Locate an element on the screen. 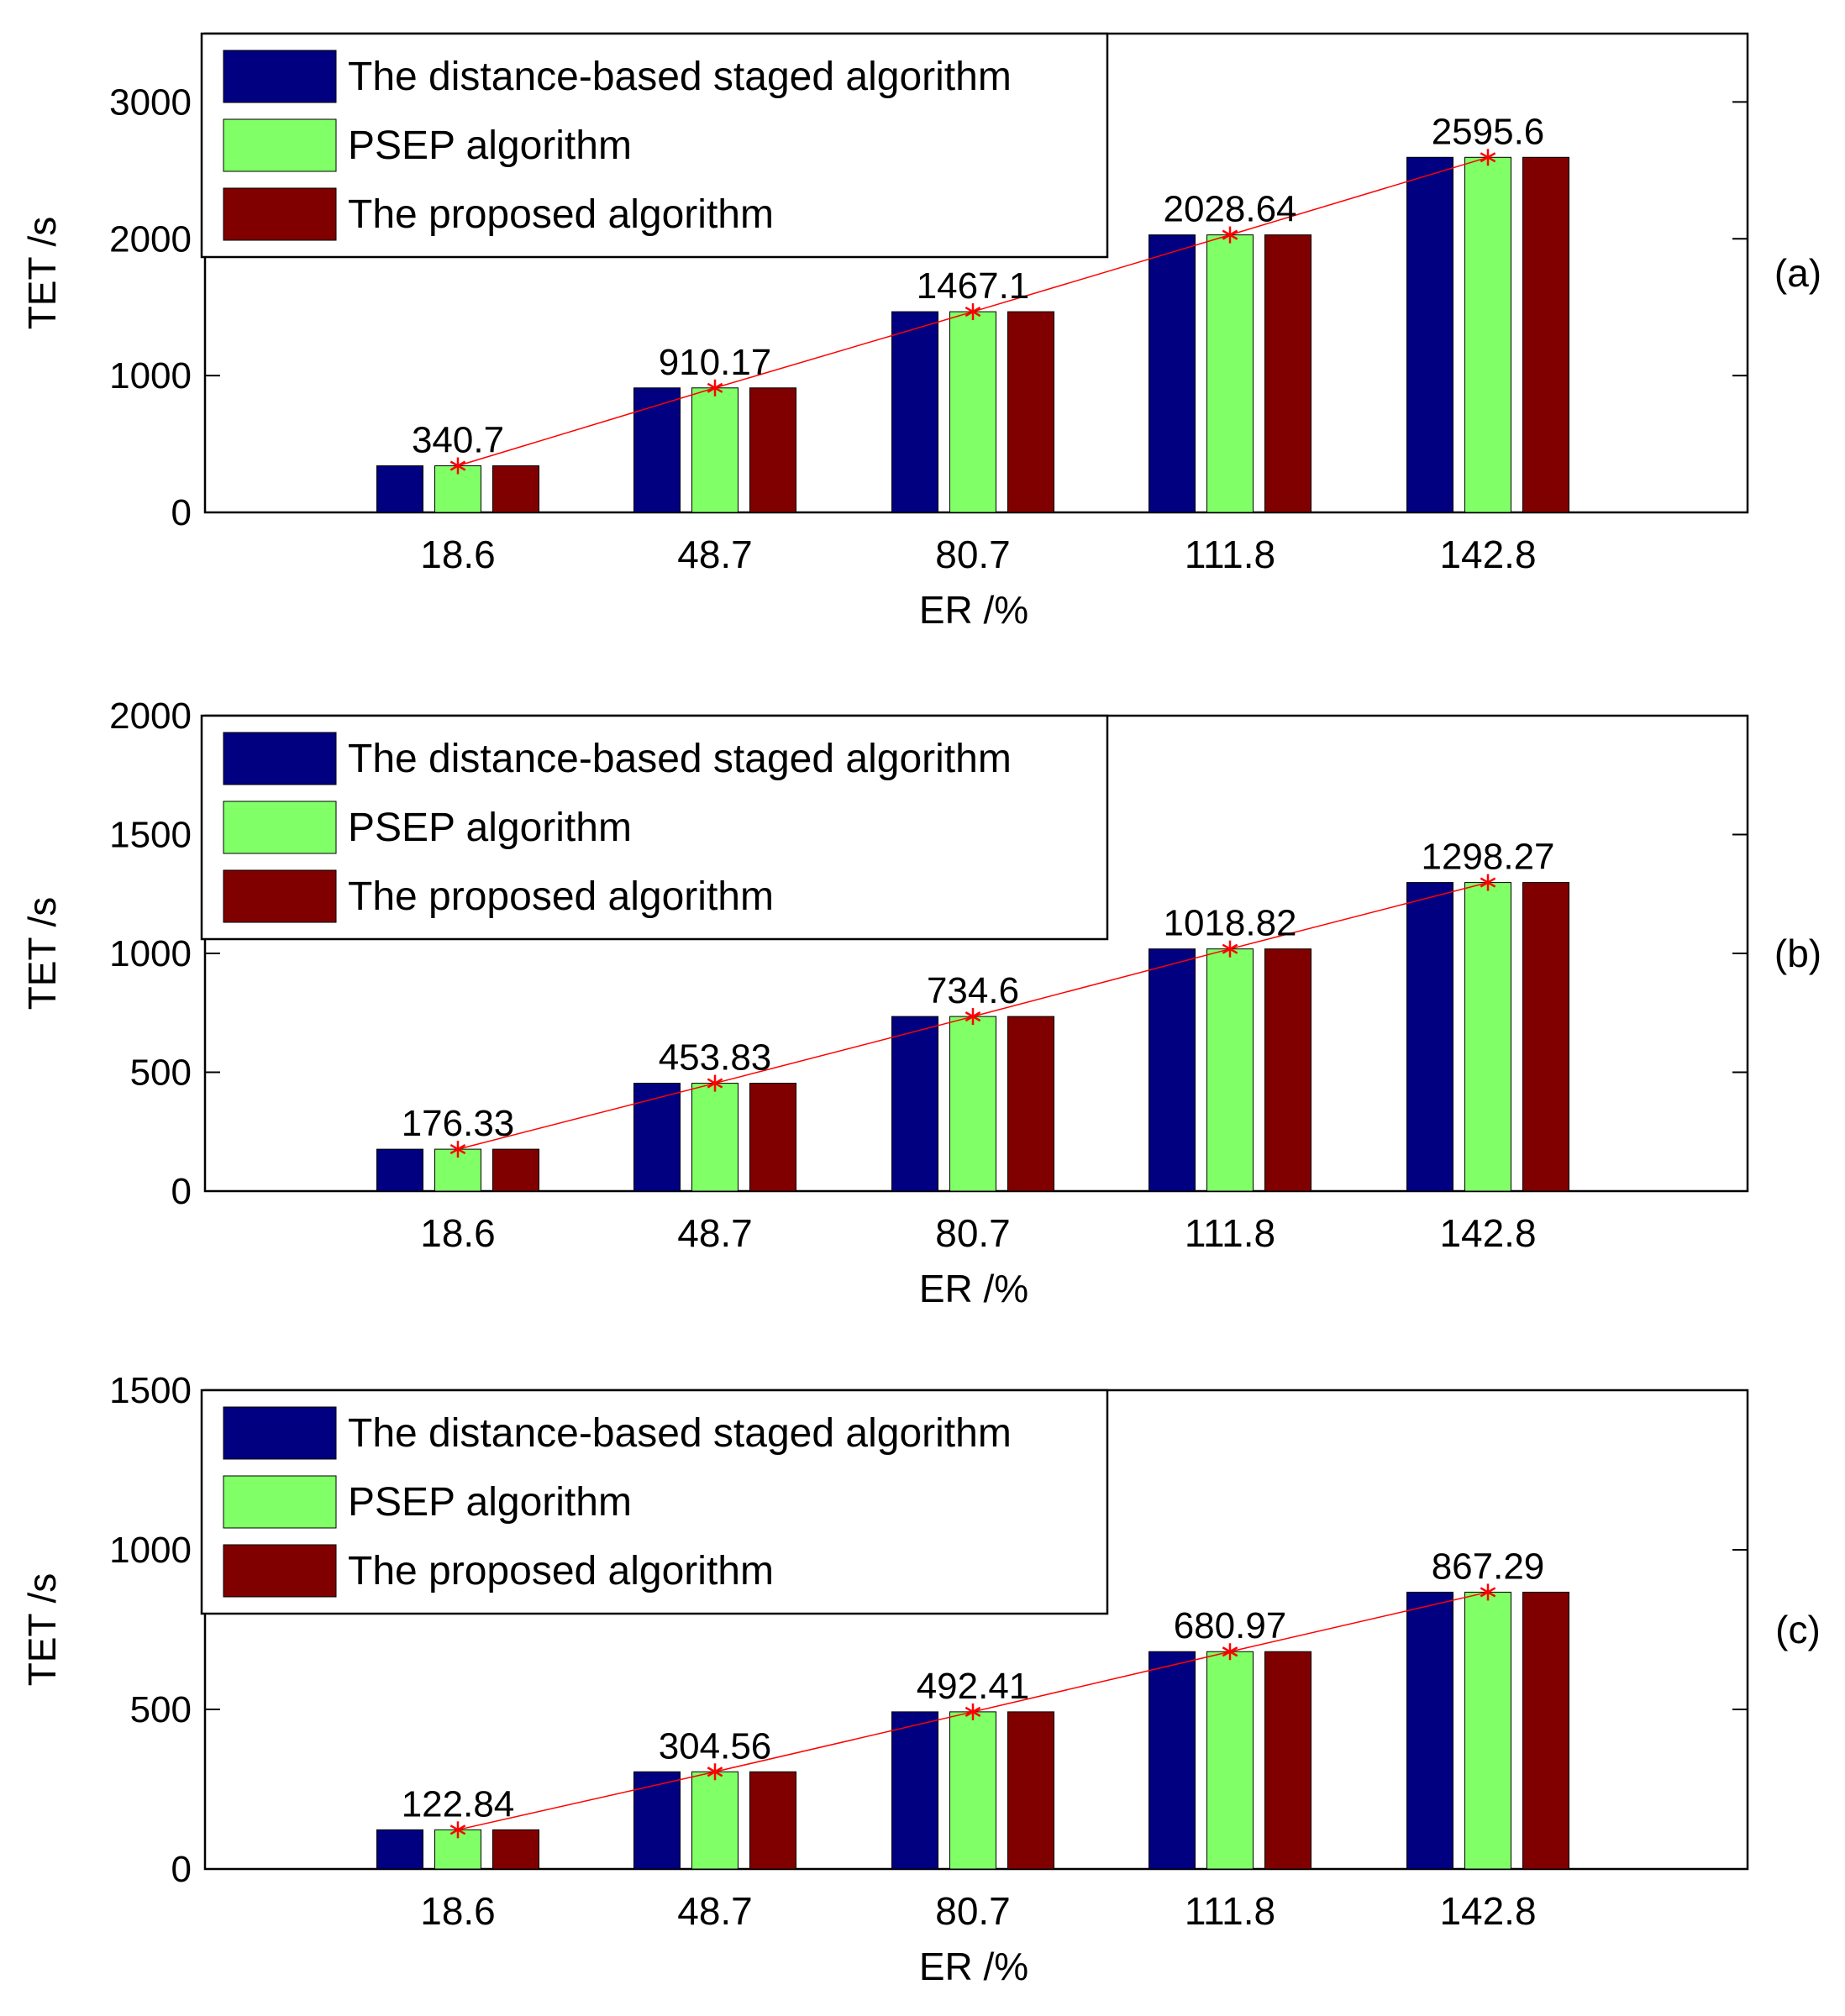 The height and width of the screenshot is (2016, 1845). panel-label: (b) is located at coordinates (1797, 953).